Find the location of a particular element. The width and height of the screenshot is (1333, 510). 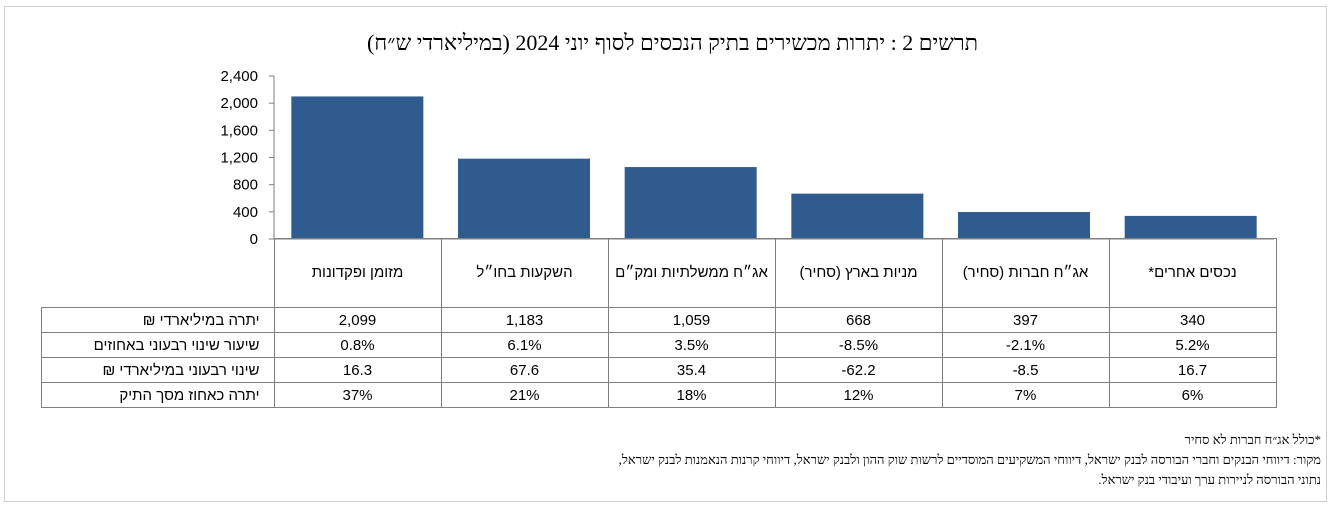

table-cell: 340 is located at coordinates (1192, 320).